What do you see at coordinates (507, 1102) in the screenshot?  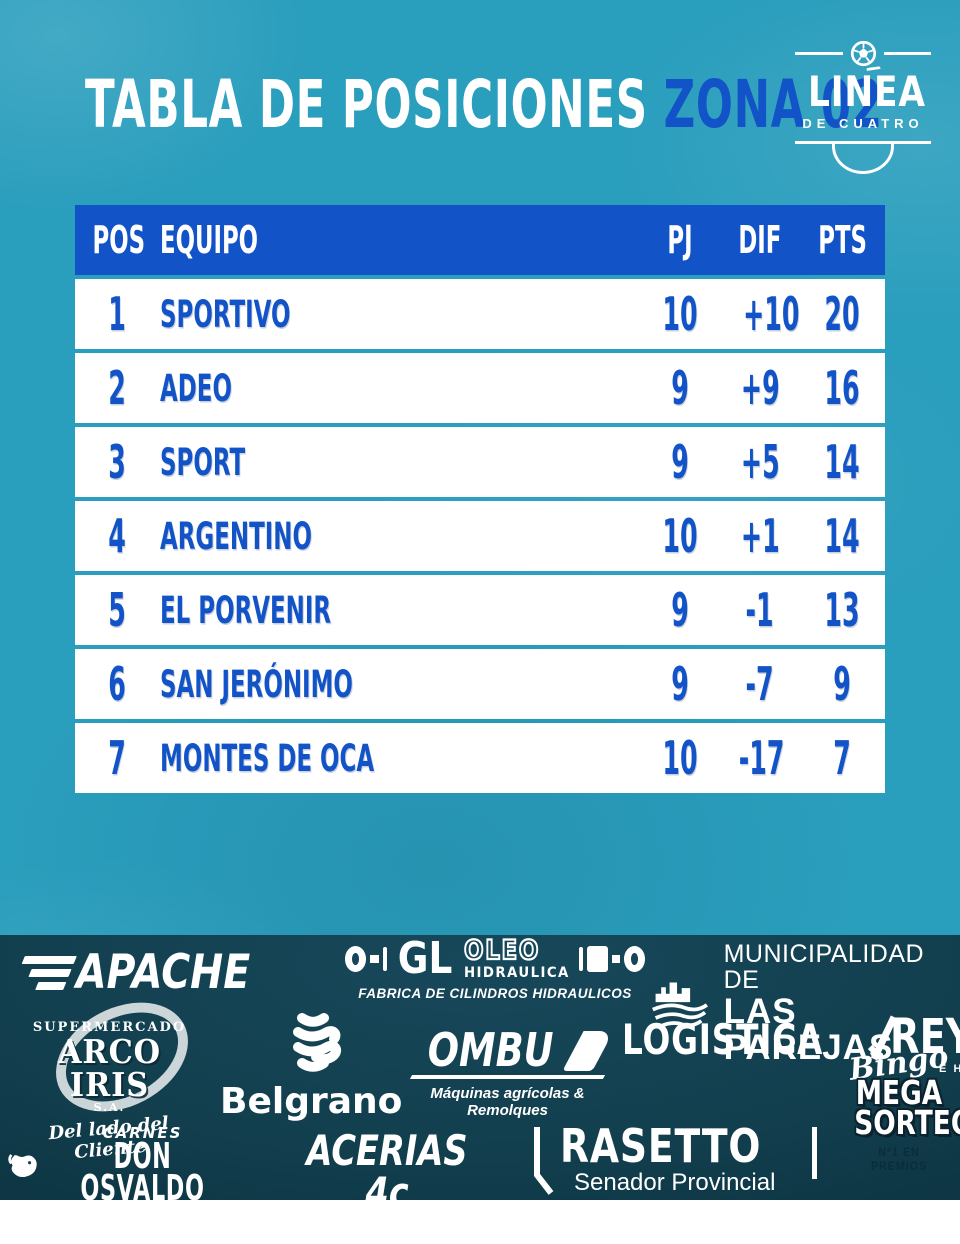 I see `ombu-tagline: Máquinas agrícolas & Remolques` at bounding box center [507, 1102].